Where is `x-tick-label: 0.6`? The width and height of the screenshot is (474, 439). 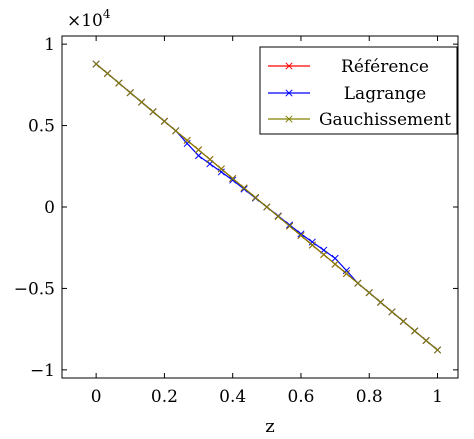
x-tick-label: 0.6 is located at coordinates (300, 397).